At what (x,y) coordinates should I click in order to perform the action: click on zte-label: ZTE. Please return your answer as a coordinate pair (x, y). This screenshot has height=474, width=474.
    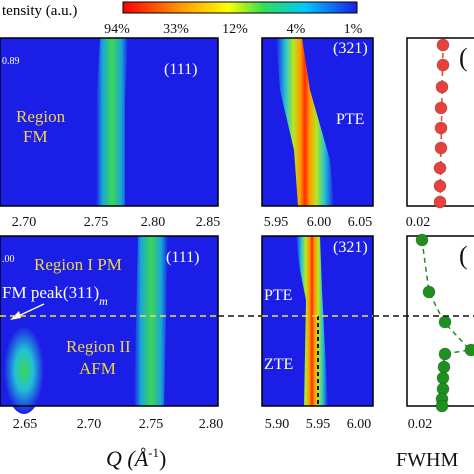
    Looking at the image, I should click on (278, 364).